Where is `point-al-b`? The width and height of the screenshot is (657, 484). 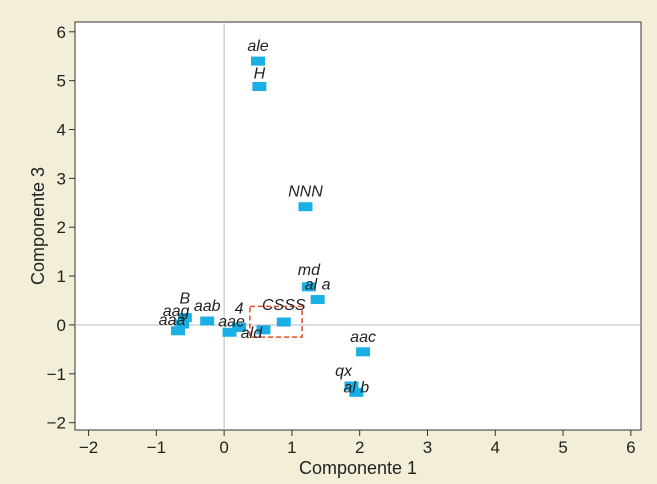 point-al-b is located at coordinates (356, 392).